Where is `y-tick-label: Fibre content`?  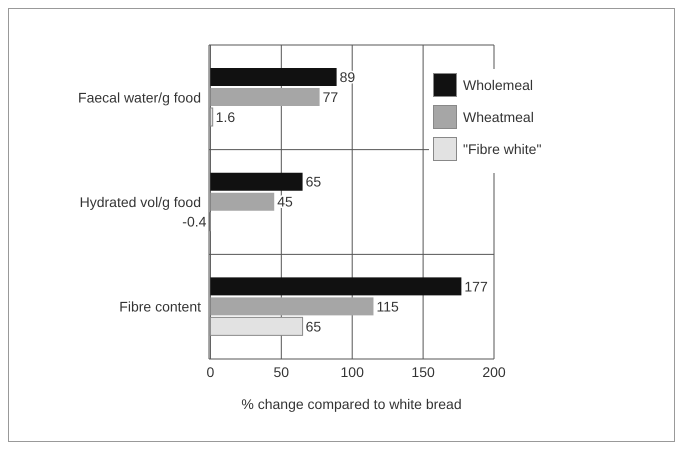
y-tick-label: Fibre content is located at coordinates (160, 306).